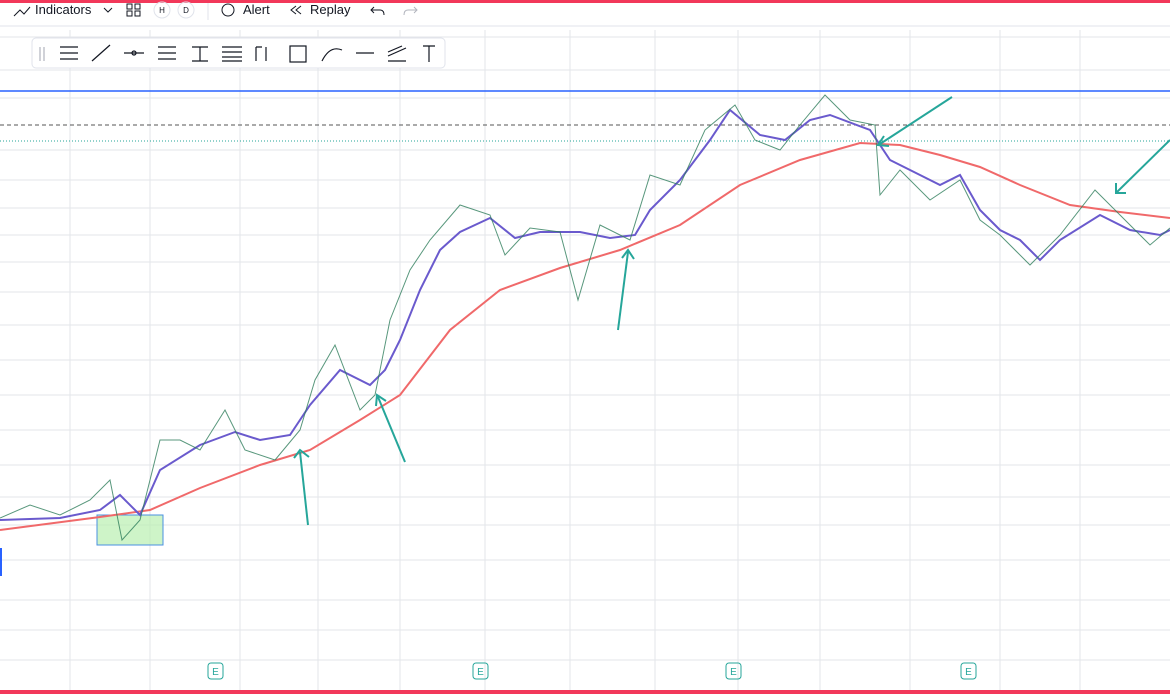  I want to click on layout-icon, so click(133, 10).